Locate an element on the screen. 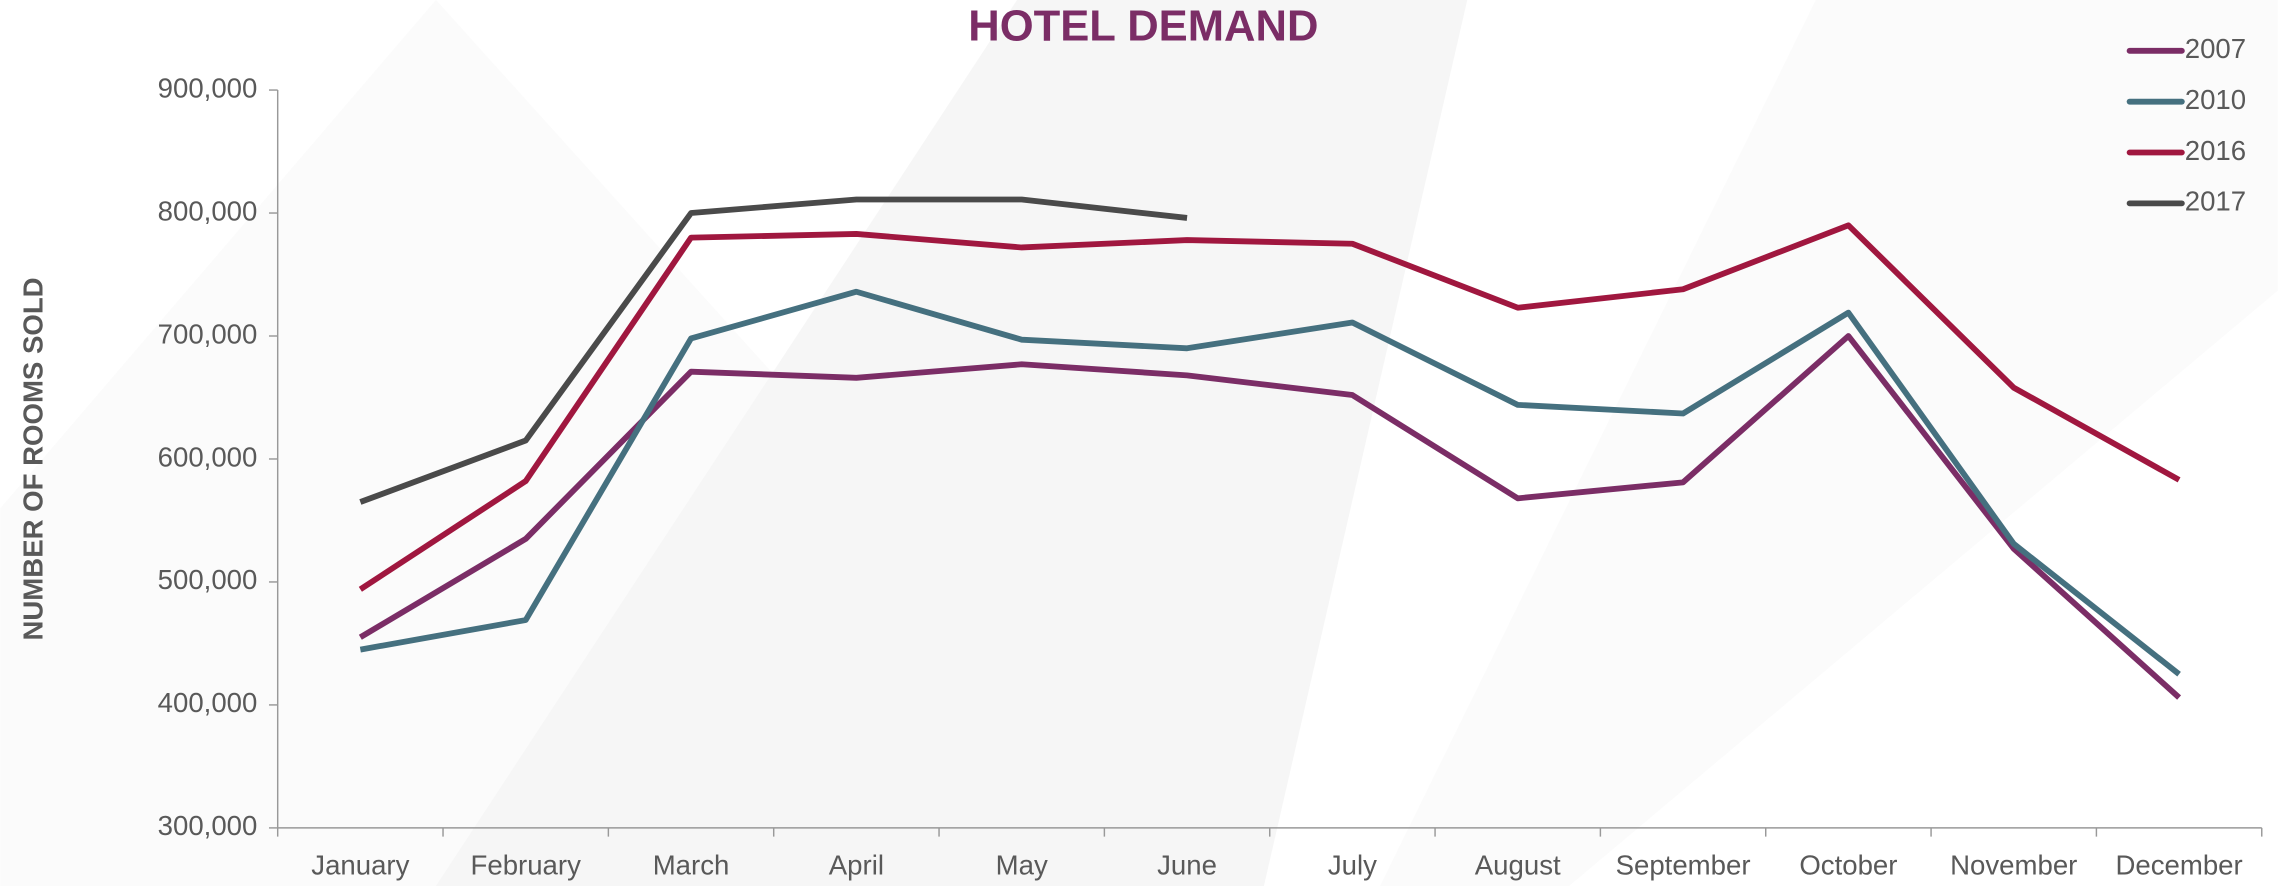 The width and height of the screenshot is (2278, 886). y-tick-label: 800,000 is located at coordinates (208, 210).